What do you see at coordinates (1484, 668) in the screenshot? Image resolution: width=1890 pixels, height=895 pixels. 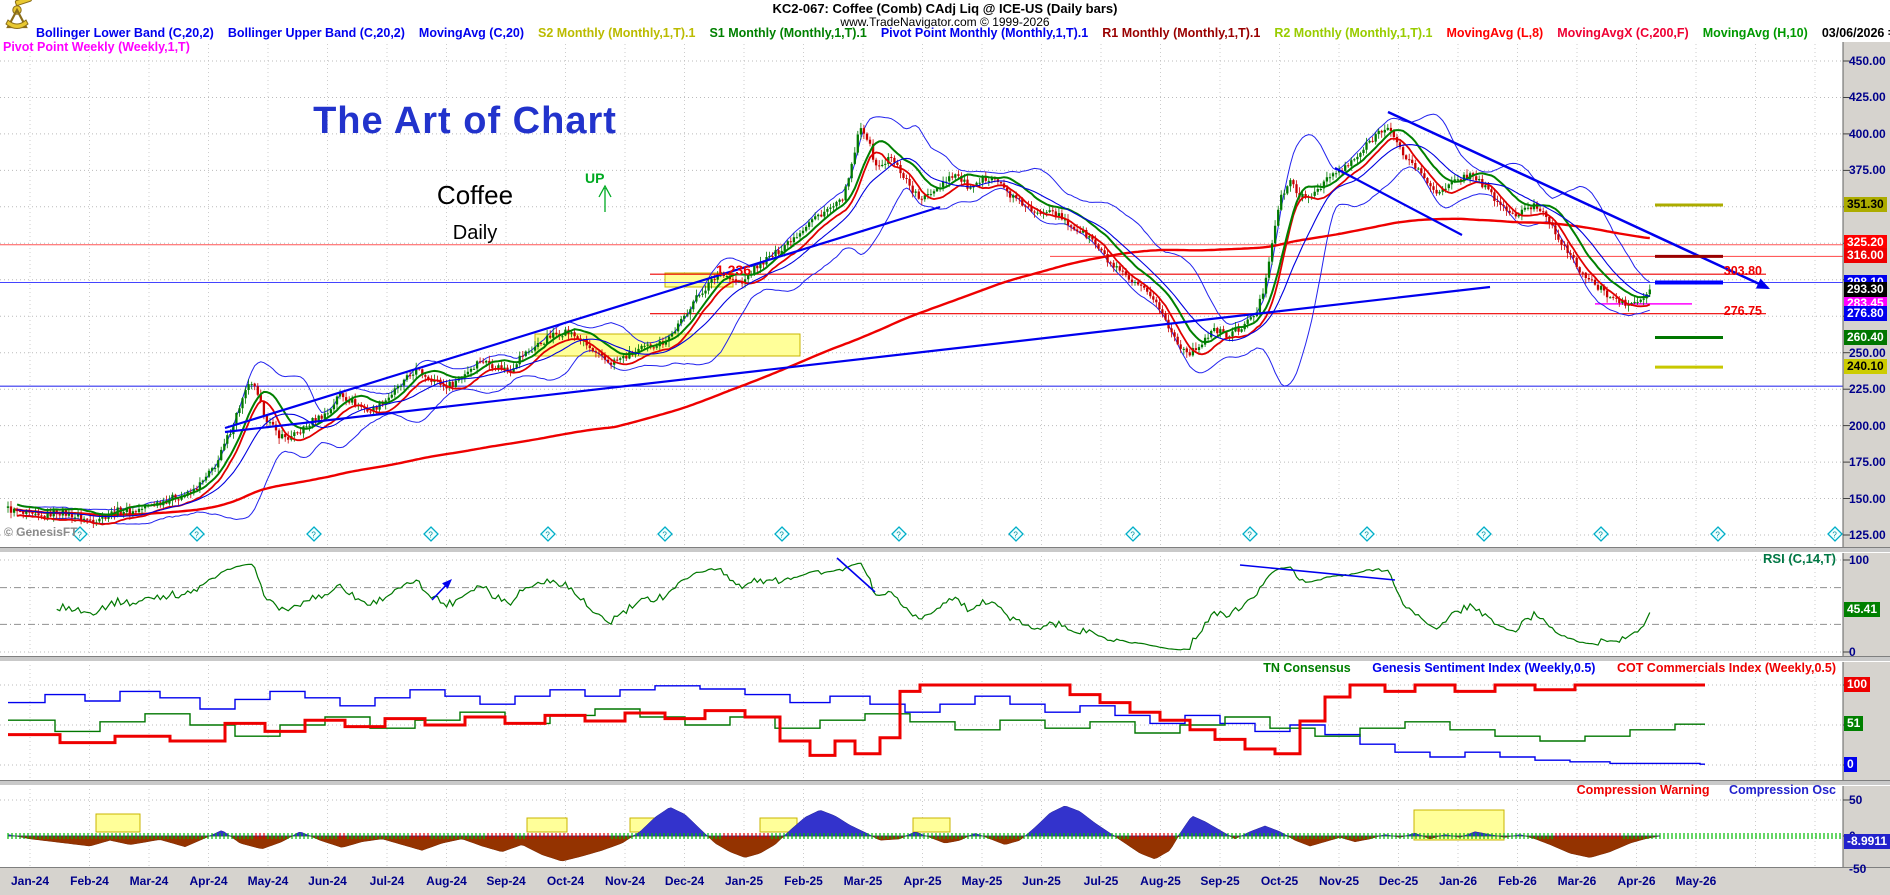 I see `genesis-sentiment-label: Genesis Sentiment Index (Weekly,0.5)` at bounding box center [1484, 668].